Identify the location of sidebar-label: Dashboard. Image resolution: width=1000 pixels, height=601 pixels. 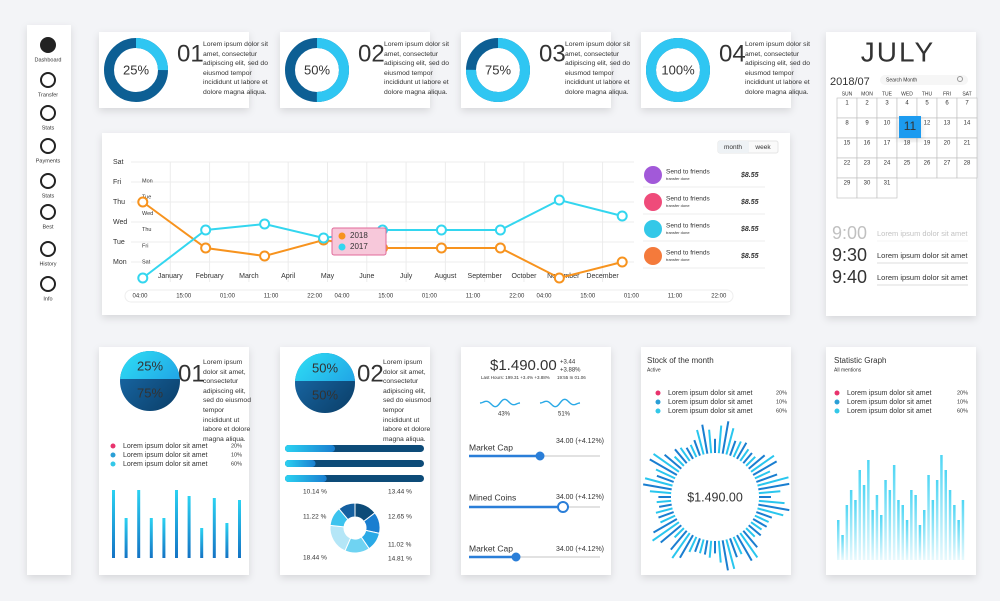
(48, 60).